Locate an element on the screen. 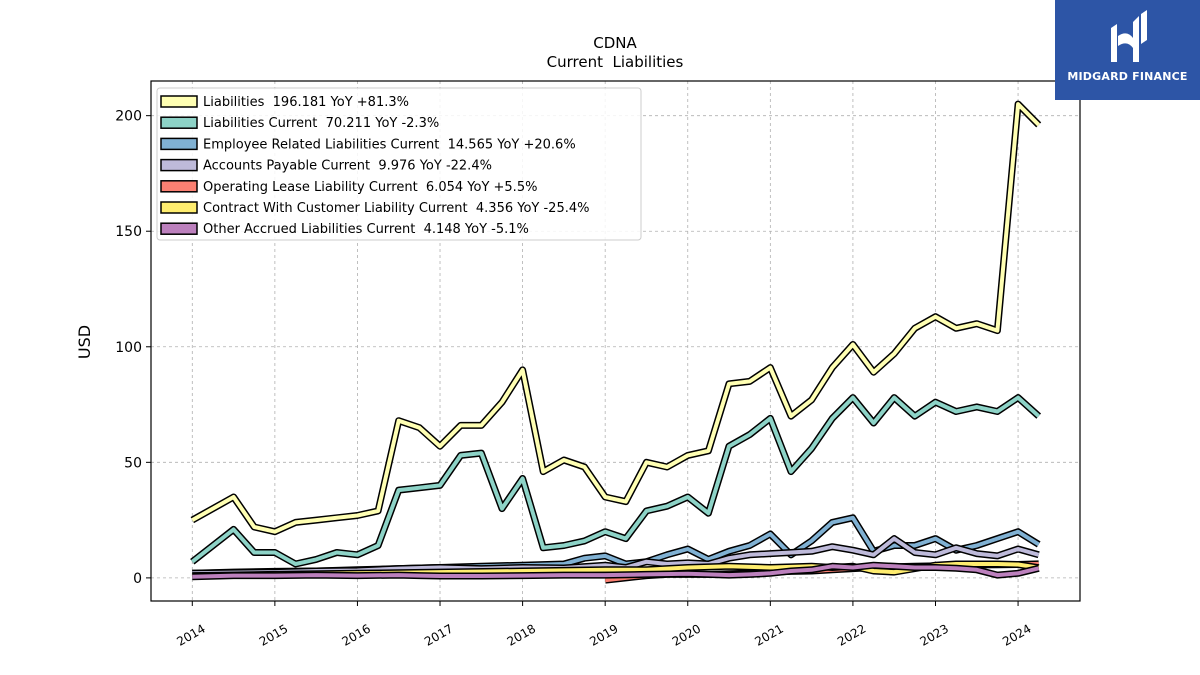 The height and width of the screenshot is (675, 1200). x-tick-label: 2015 is located at coordinates (273, 634).